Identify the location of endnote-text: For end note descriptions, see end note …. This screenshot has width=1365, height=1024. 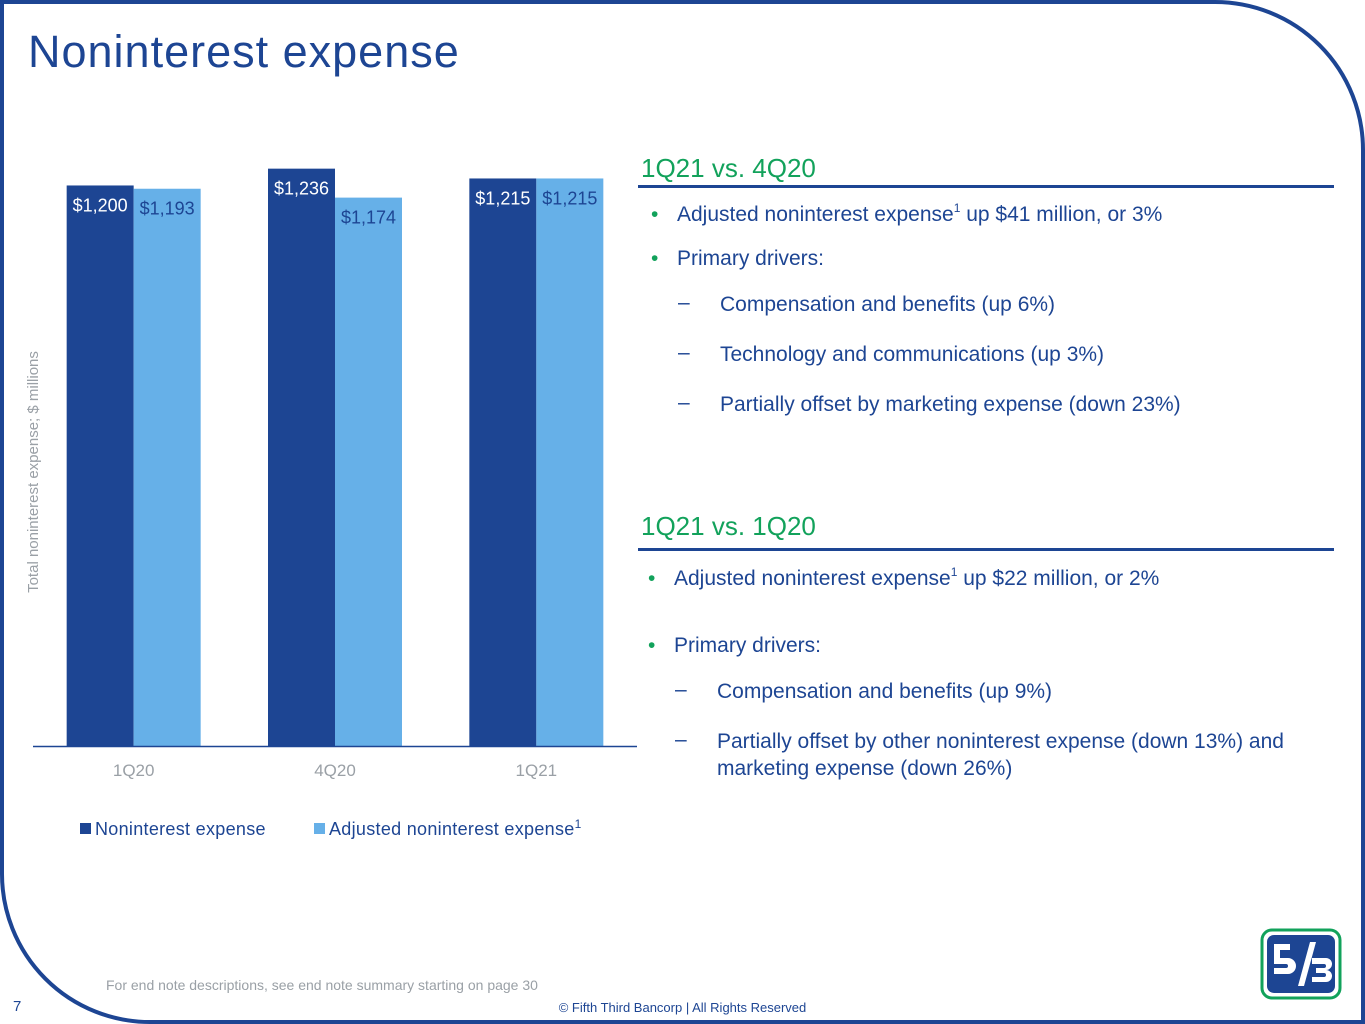
(322, 985).